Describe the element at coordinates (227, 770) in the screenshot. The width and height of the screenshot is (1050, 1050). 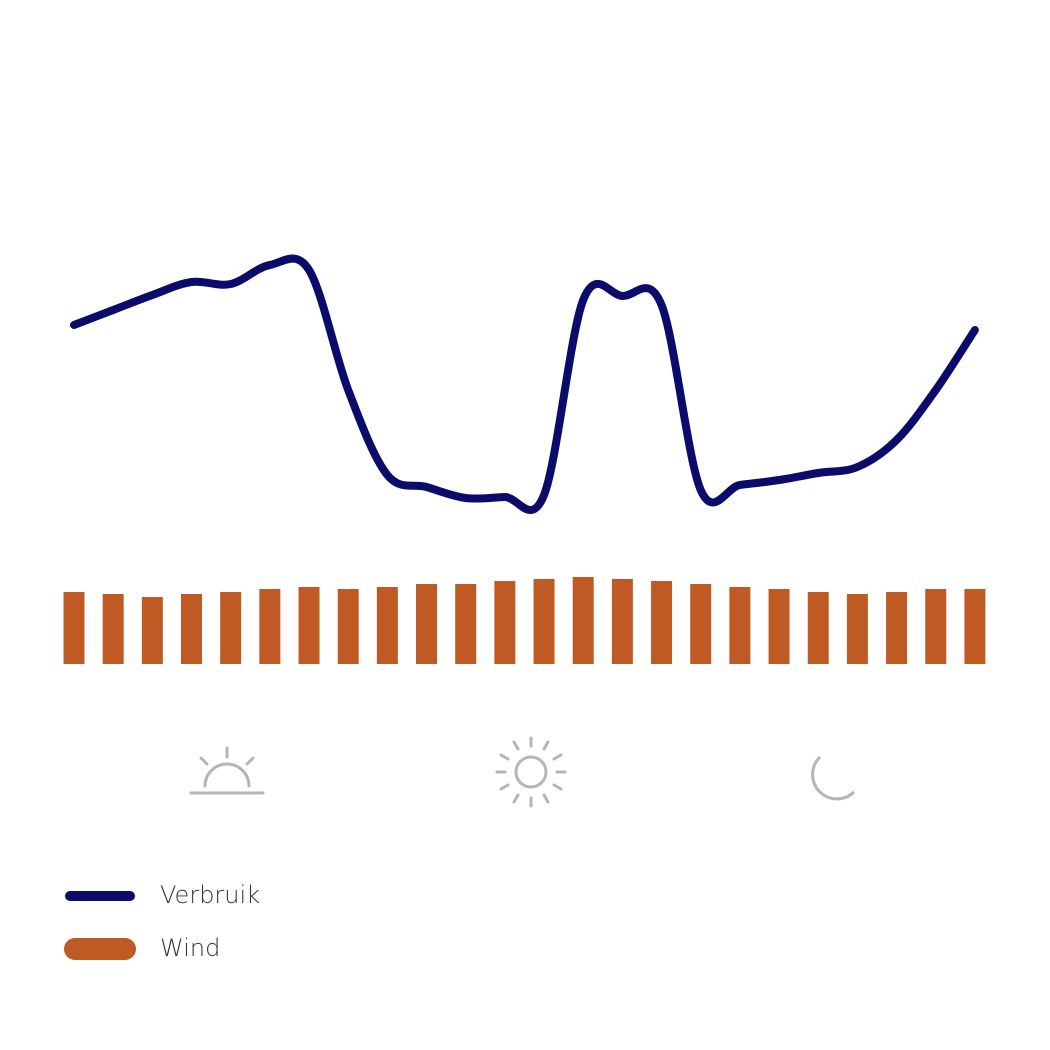
I see `icon-sunrise` at that location.